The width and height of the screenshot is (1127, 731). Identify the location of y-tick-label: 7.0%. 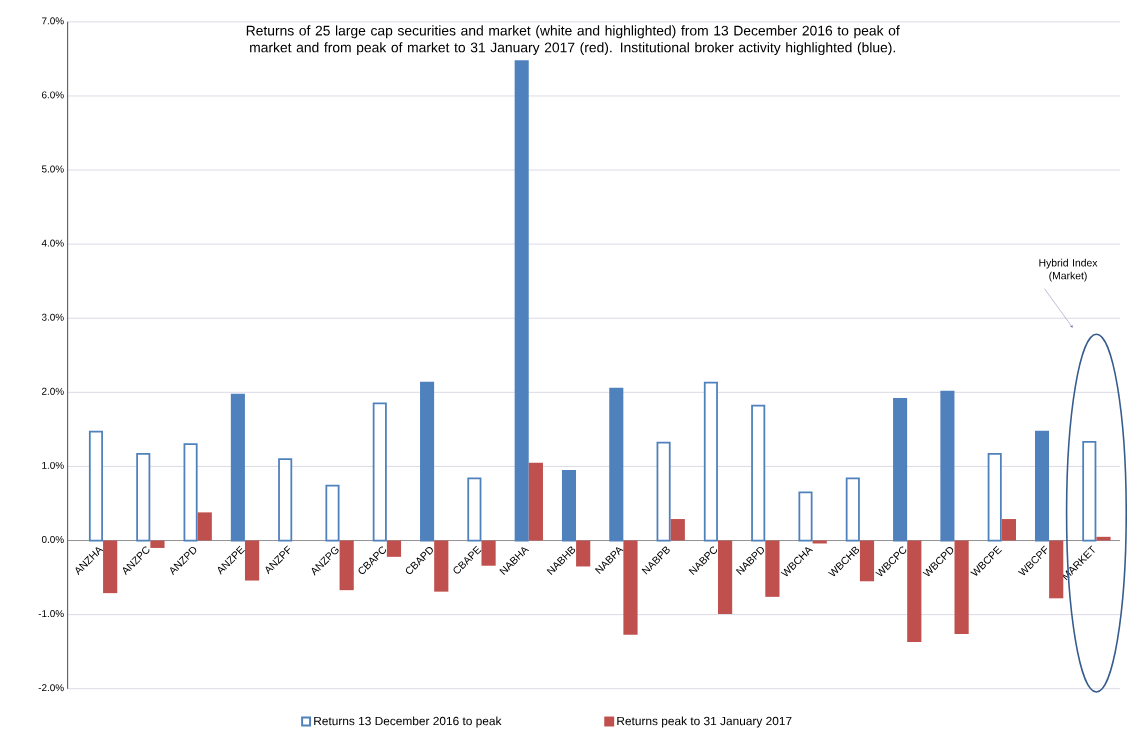
(53, 21).